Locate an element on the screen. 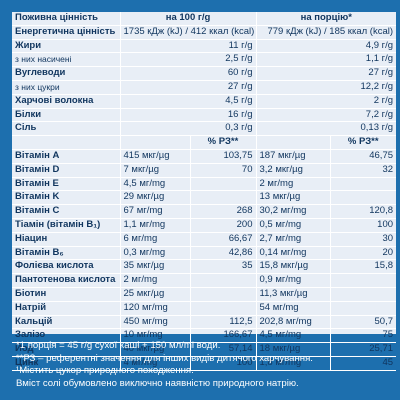  value-per-100g: 67 мг/mg is located at coordinates (154, 211).